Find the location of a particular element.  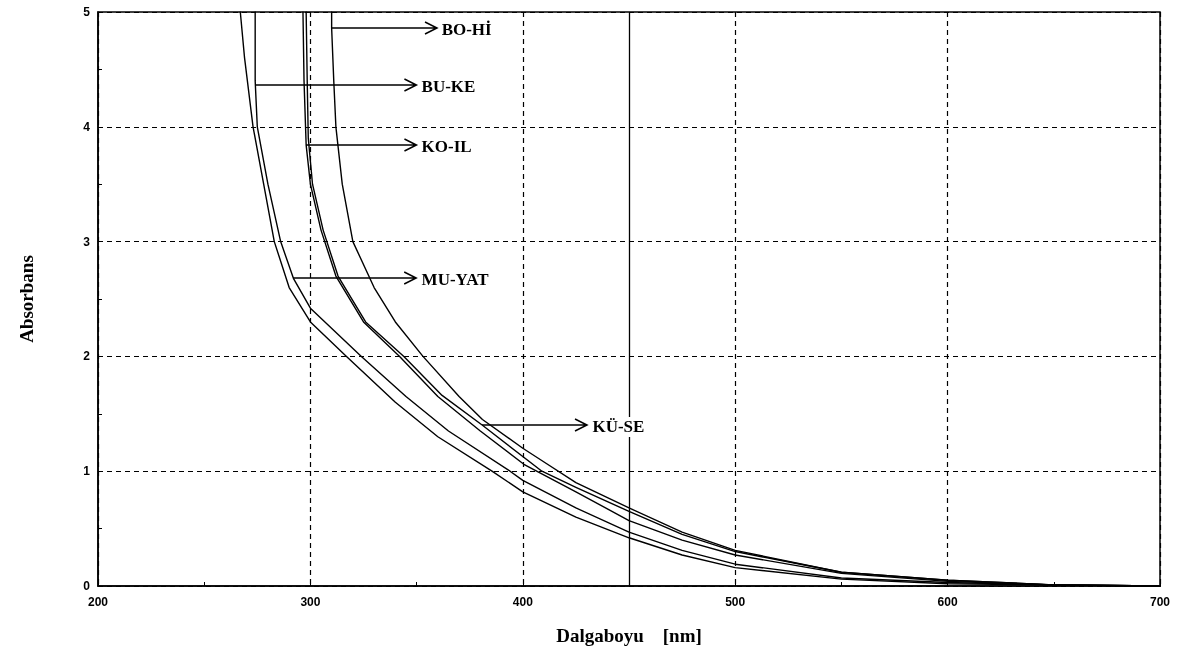

x-tick-label: 300 is located at coordinates (310, 602).